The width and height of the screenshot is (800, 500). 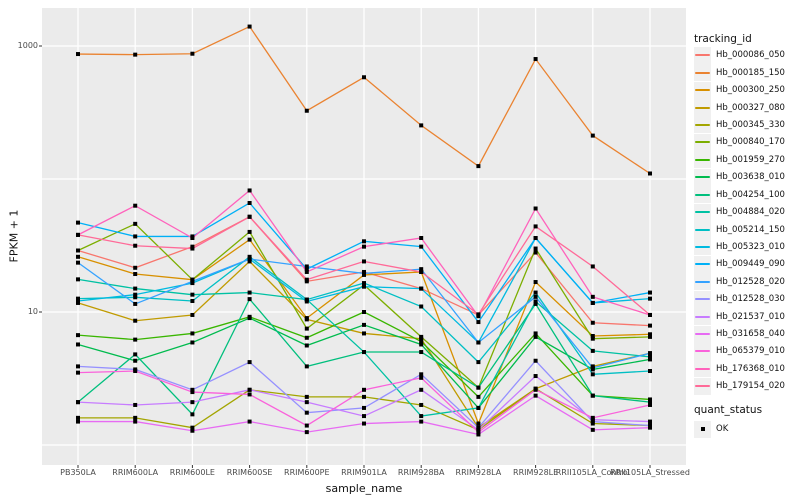 I want to click on legend-entry: Hb_176368_010, so click(x=739, y=369).